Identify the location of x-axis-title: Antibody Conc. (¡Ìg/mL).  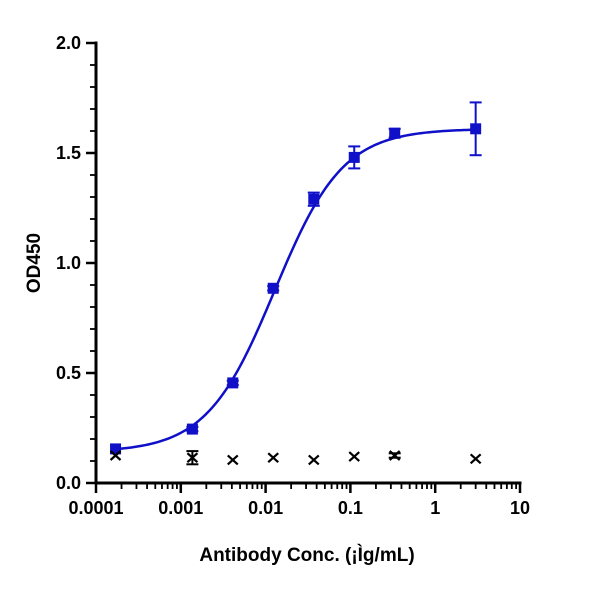
(306, 555).